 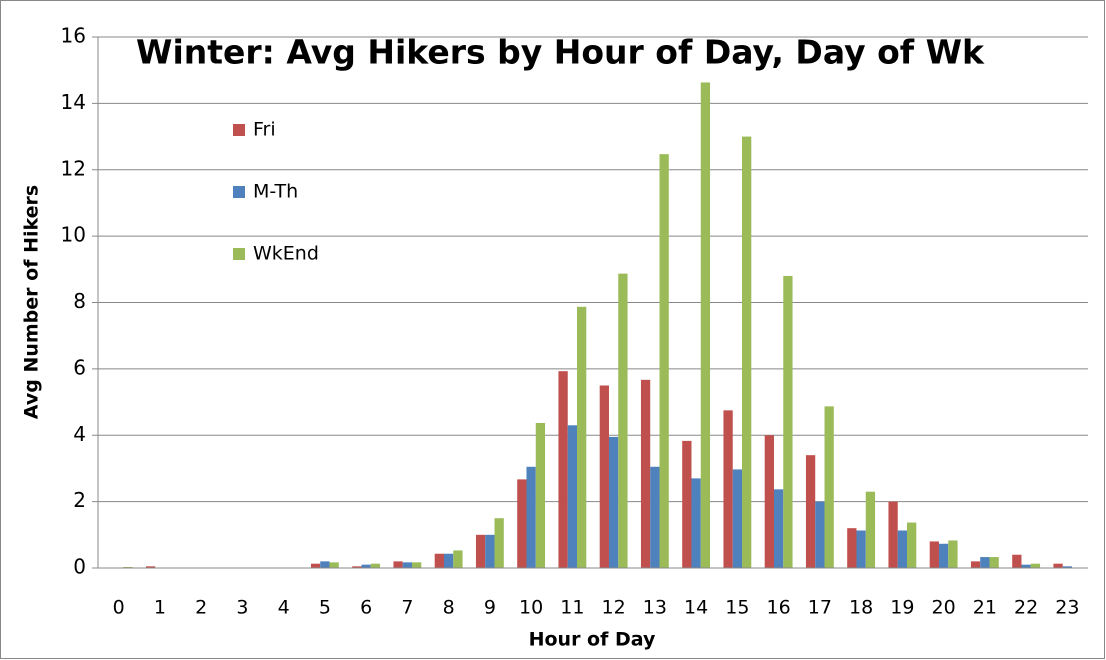 I want to click on x-tick-label: 9, so click(x=490, y=608).